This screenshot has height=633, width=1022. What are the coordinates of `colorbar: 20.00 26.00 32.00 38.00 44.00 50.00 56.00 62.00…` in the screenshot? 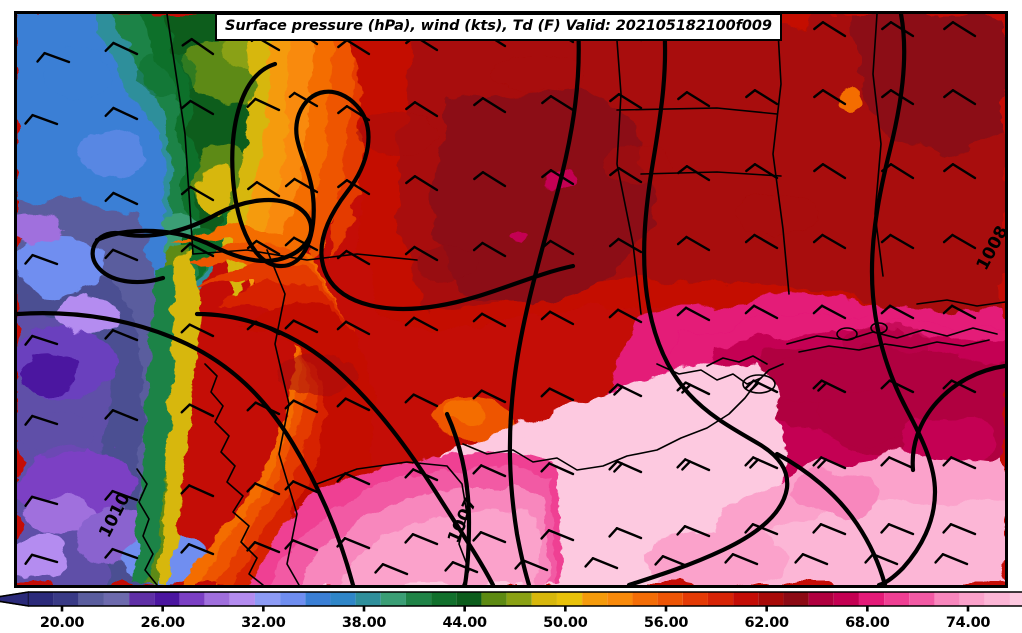 It's located at (511, 611).